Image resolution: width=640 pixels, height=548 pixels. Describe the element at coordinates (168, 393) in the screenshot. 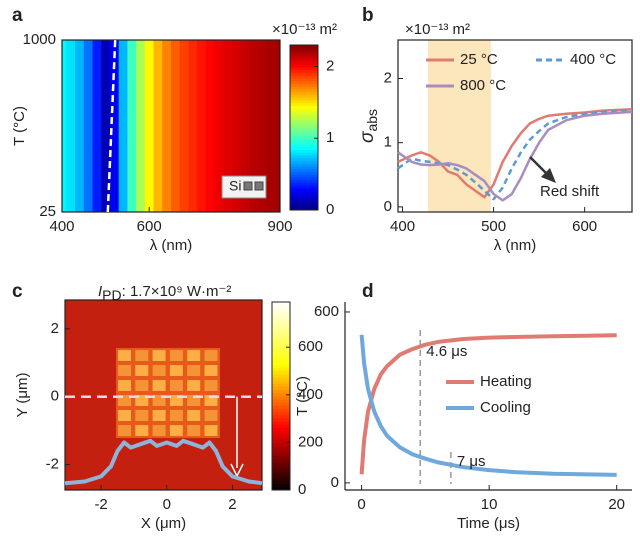

I see `pattern-region` at that location.